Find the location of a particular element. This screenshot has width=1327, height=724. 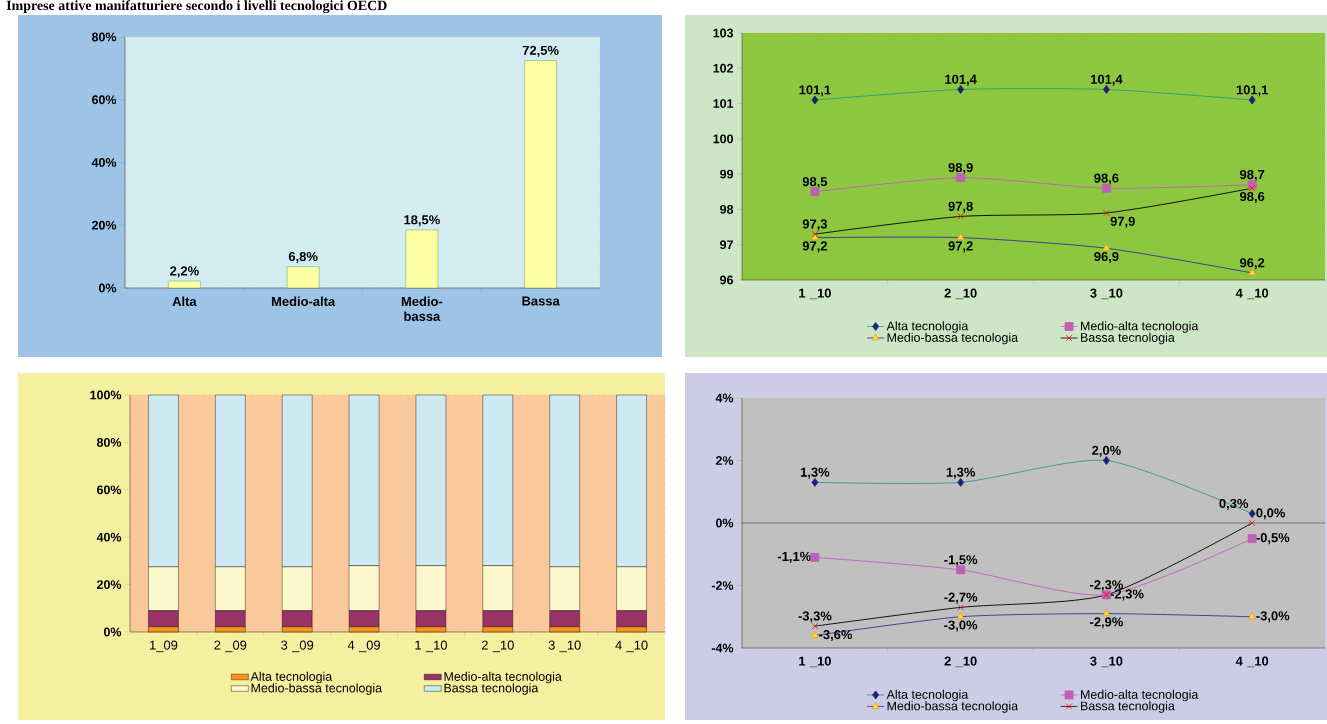

x-tick-label: 2 _09 is located at coordinates (230, 646).